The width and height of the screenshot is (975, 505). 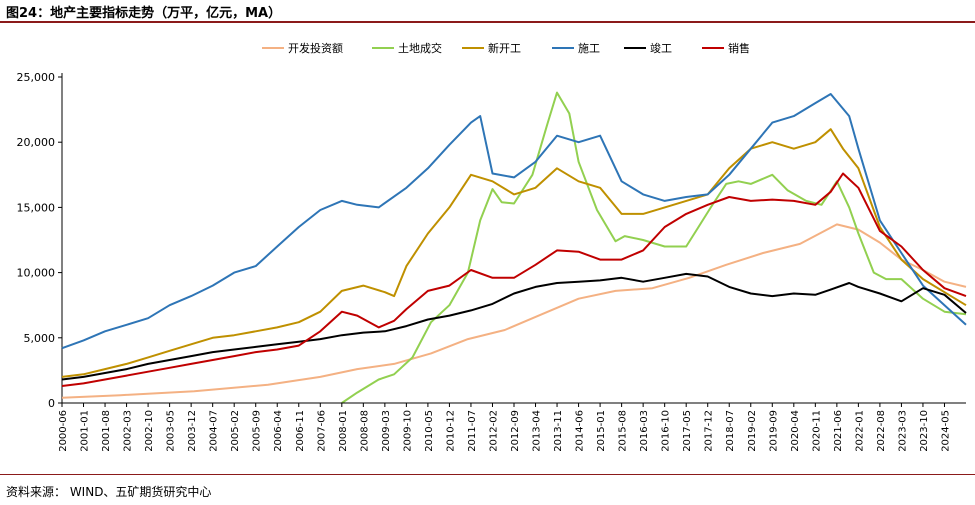 I want to click on legend-label: 竣工, so click(x=661, y=48).